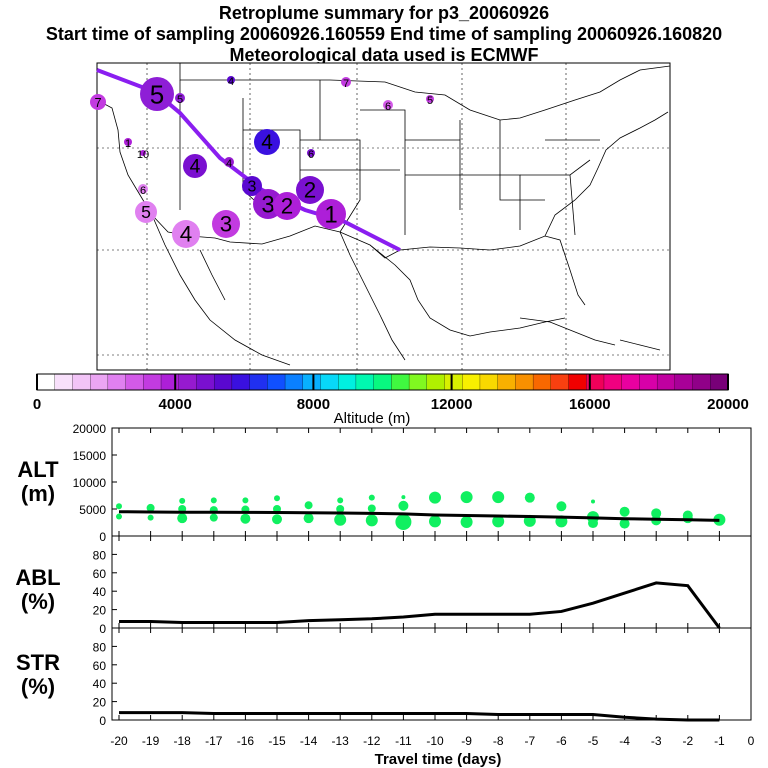 Image resolution: width=768 pixels, height=768 pixels. Describe the element at coordinates (310, 190) in the screenshot. I see `plume-cluster-label: 2` at that location.